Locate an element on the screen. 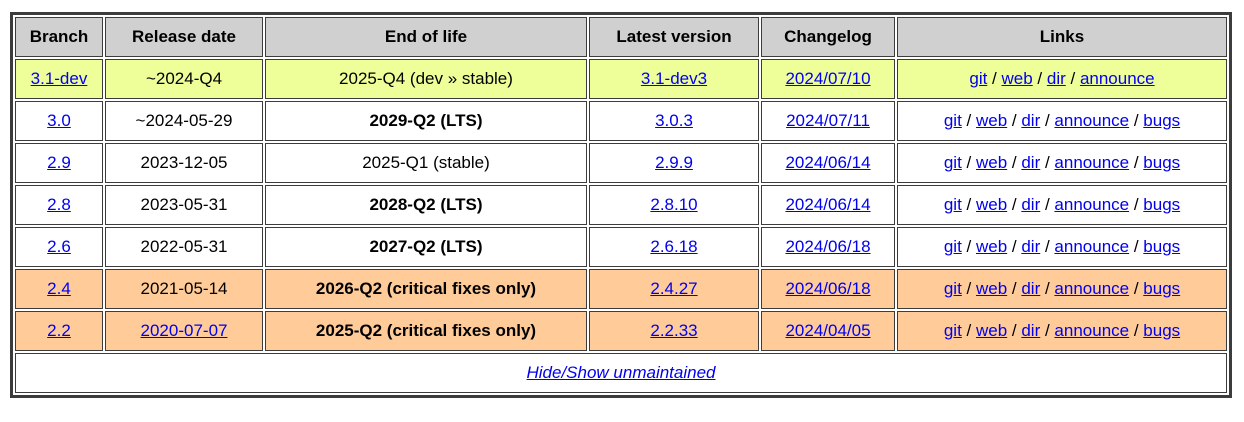 The image size is (1244, 422). latest-version-cell: 2.2.33 is located at coordinates (674, 331).